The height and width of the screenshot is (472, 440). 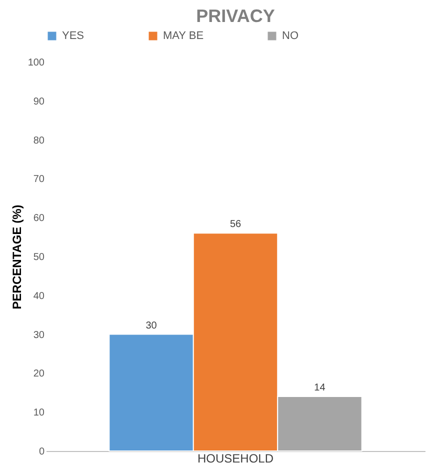 What do you see at coordinates (36, 63) in the screenshot?
I see `y-tick-label: 100` at bounding box center [36, 63].